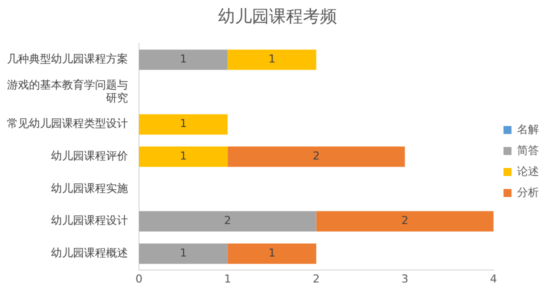  I want to click on x-tick-label: 1, so click(228, 279).